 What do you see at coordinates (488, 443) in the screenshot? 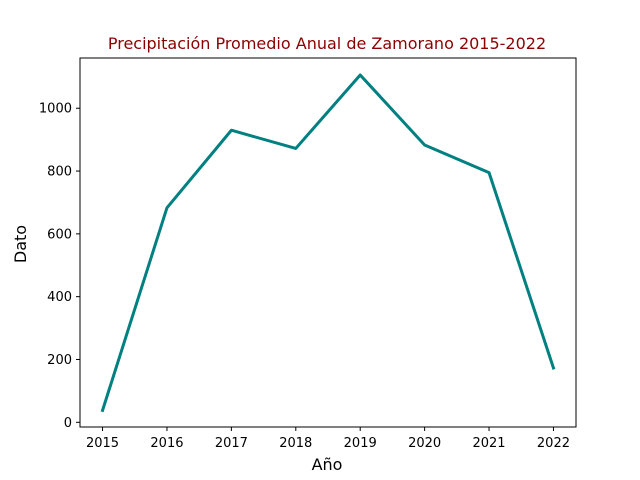
I see `x-tick-label-2021: 2021` at bounding box center [488, 443].